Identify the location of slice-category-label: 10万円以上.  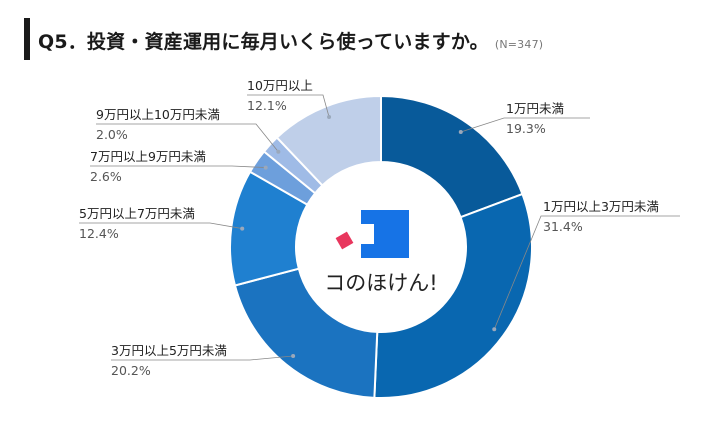
(280, 85).